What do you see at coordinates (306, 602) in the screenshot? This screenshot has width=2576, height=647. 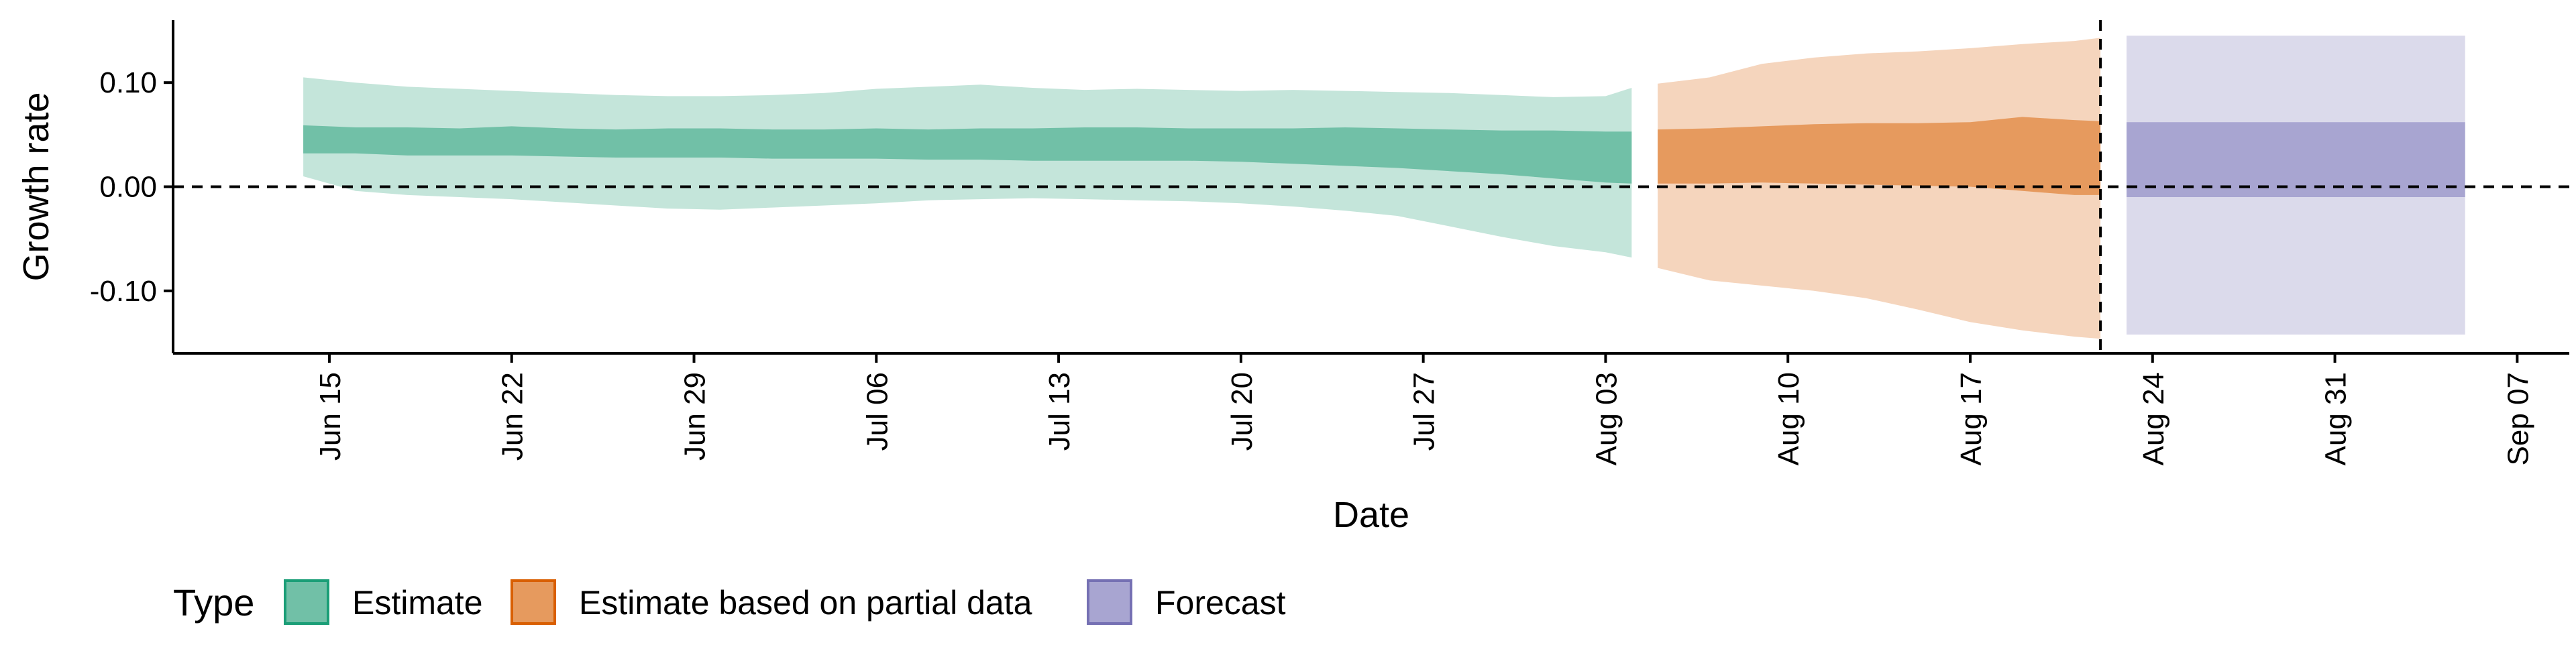 I see `legend-key-estimate` at bounding box center [306, 602].